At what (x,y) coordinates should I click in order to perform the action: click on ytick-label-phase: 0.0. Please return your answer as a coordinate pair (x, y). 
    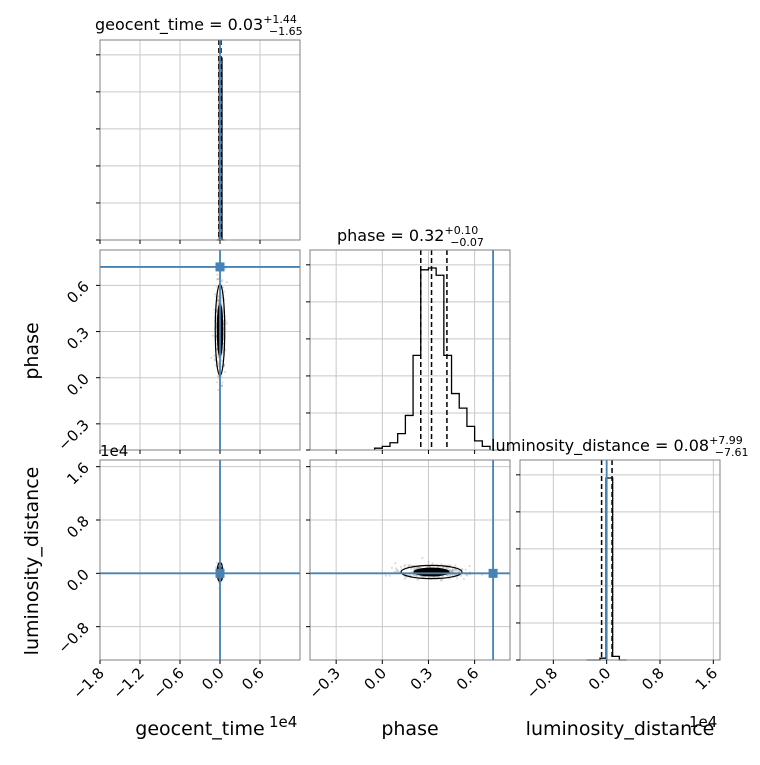
    Looking at the image, I should click on (78, 385).